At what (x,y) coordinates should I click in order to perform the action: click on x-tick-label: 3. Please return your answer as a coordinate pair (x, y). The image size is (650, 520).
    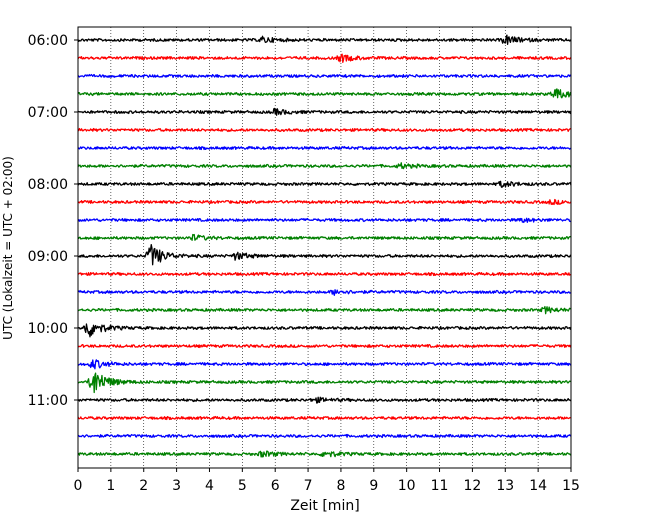
    Looking at the image, I should click on (176, 486).